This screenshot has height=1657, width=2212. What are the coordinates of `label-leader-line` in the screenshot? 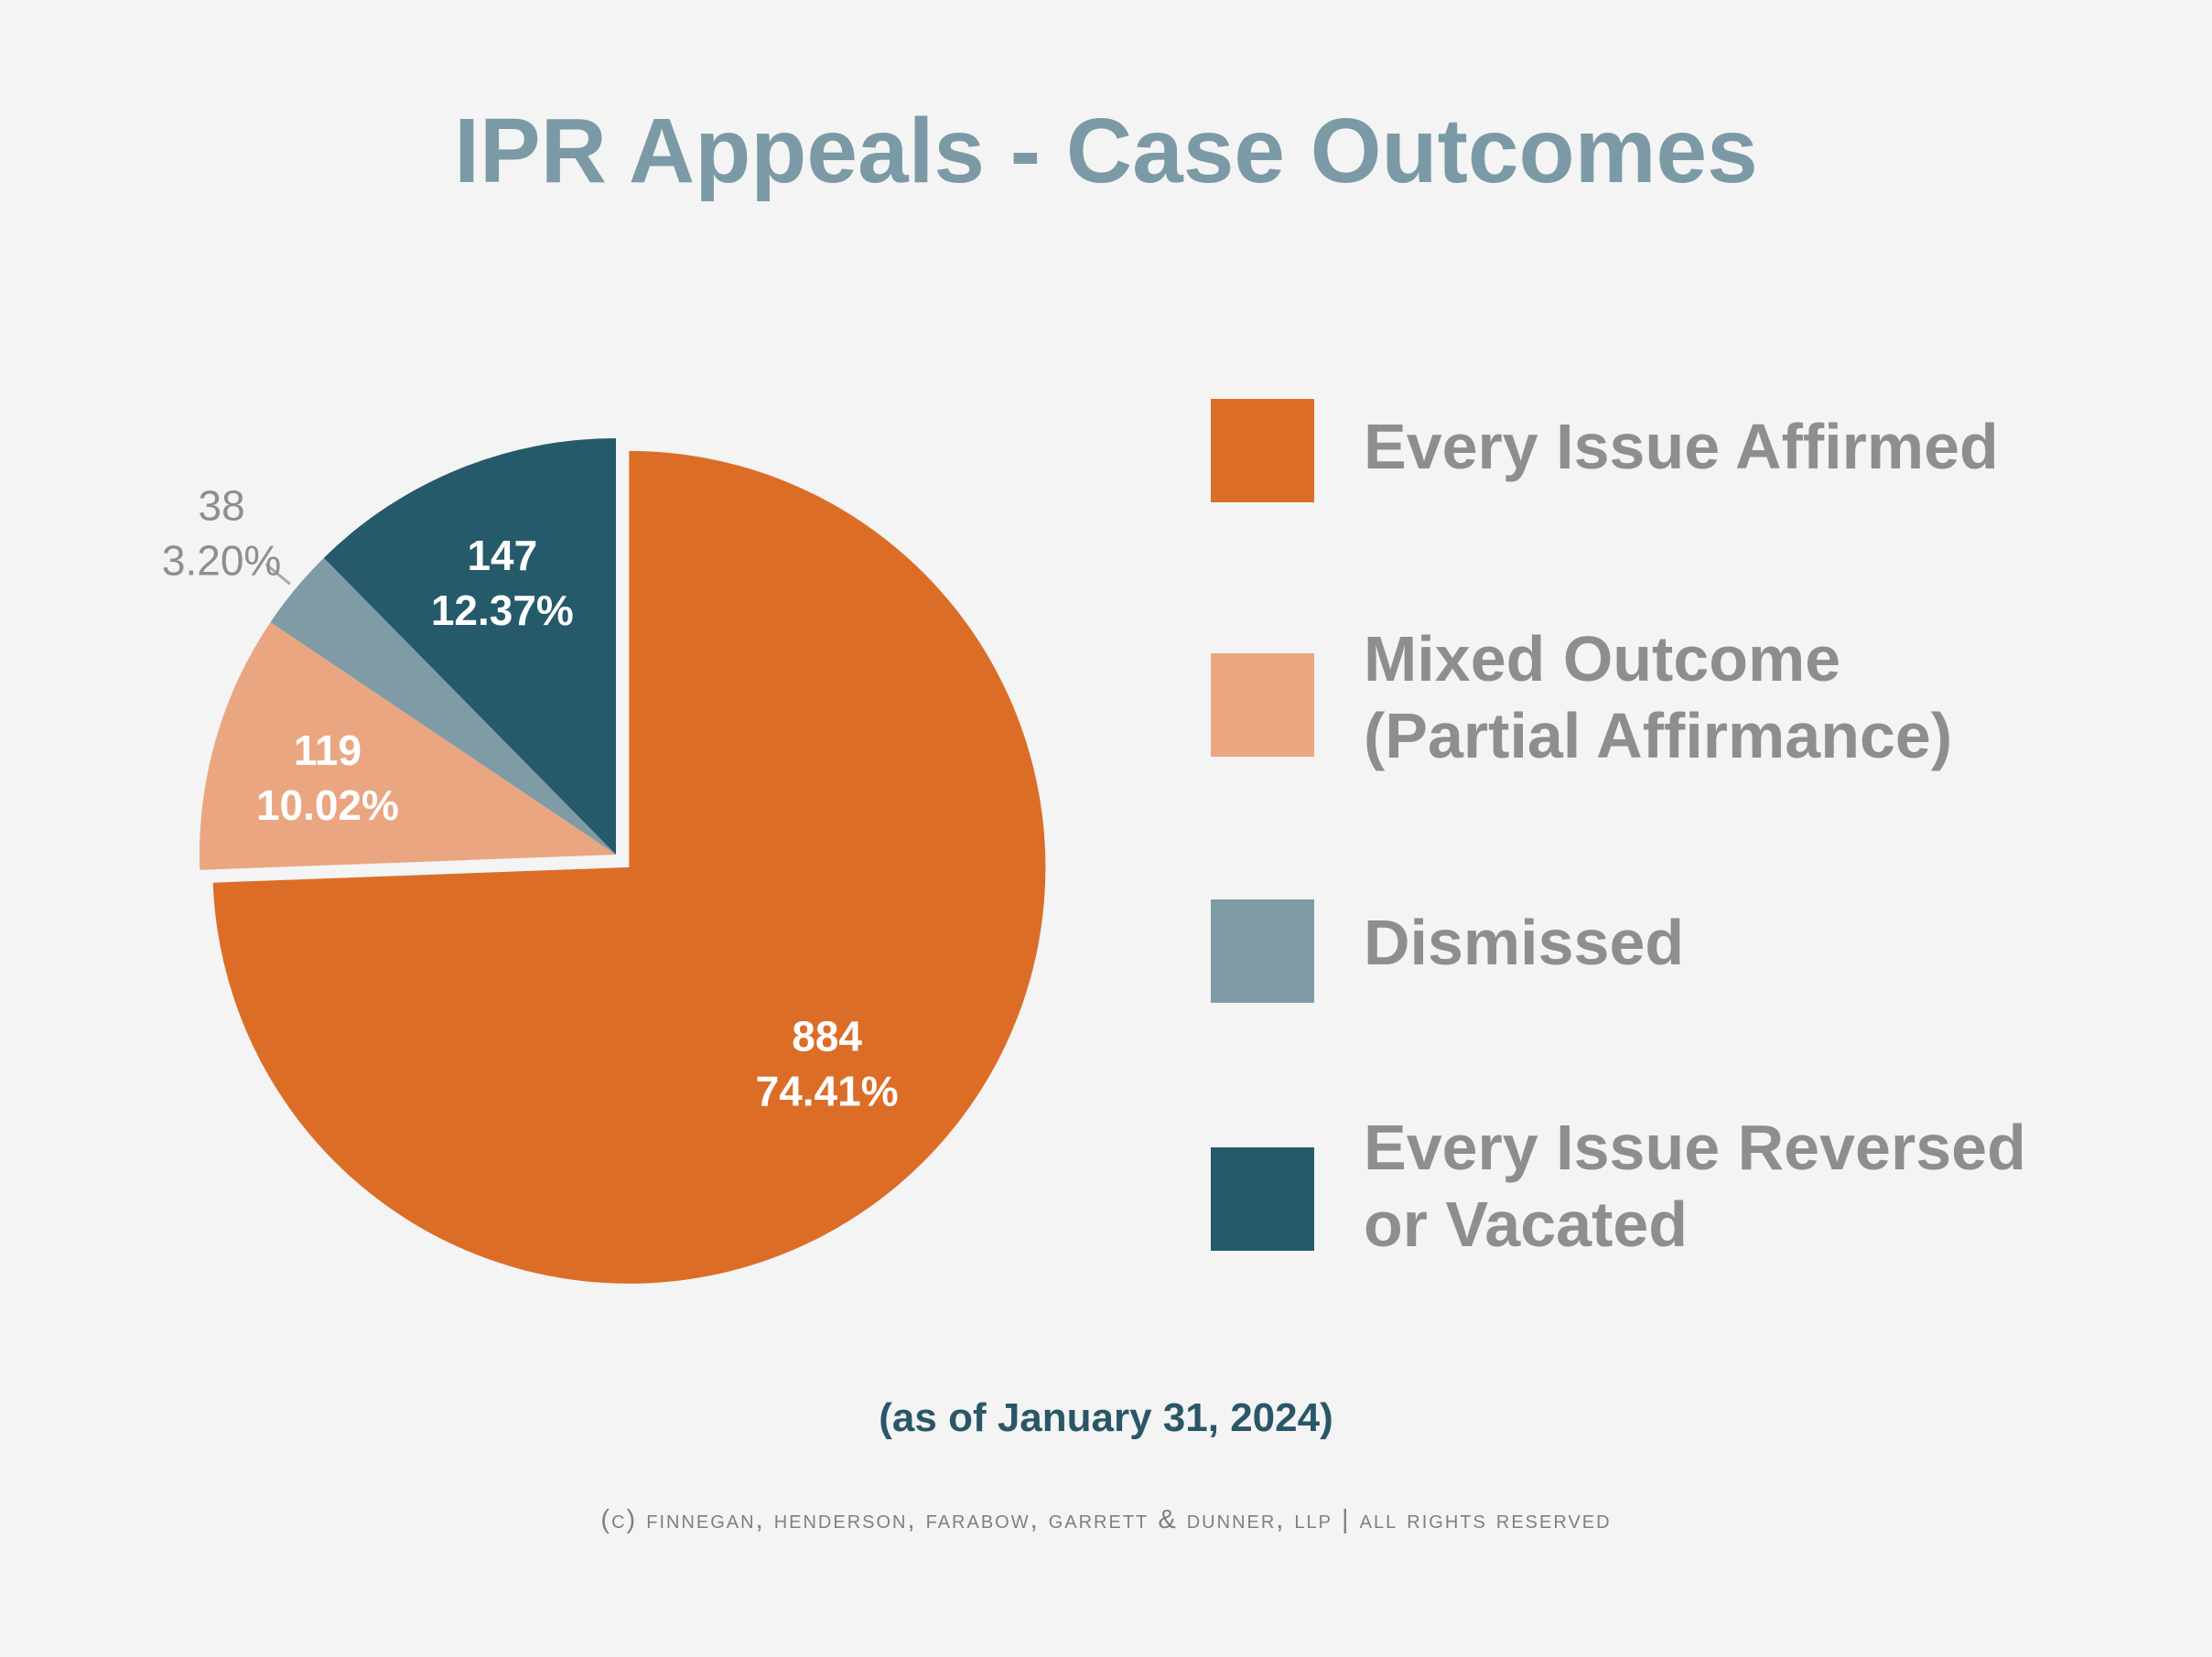 It's located at (277, 574).